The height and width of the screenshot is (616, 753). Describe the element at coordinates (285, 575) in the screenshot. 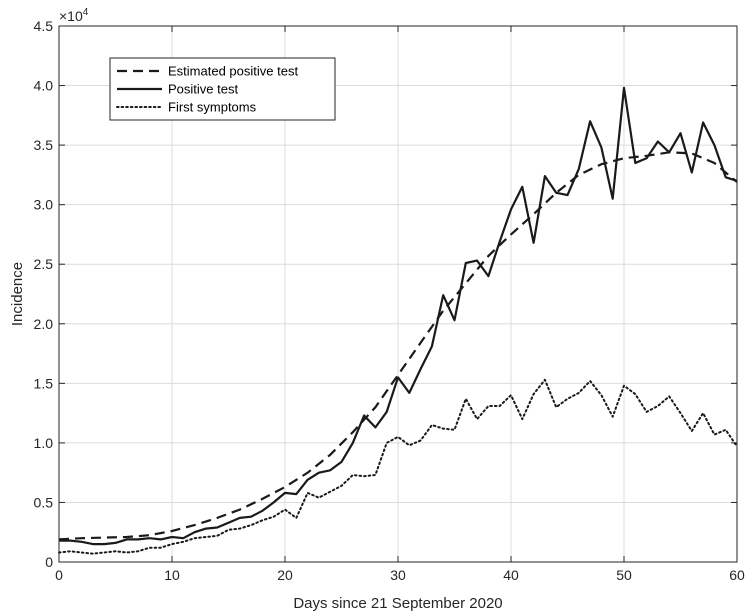

I see `x-tick-label: 20` at that location.